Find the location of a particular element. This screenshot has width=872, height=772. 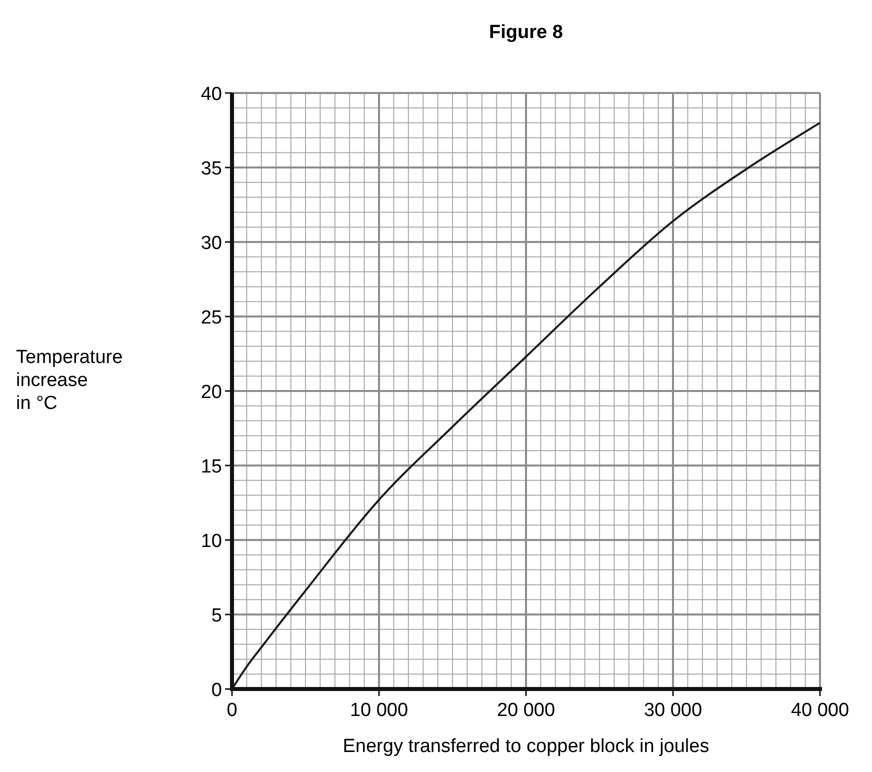

y-tick-label: 15 is located at coordinates (211, 467).